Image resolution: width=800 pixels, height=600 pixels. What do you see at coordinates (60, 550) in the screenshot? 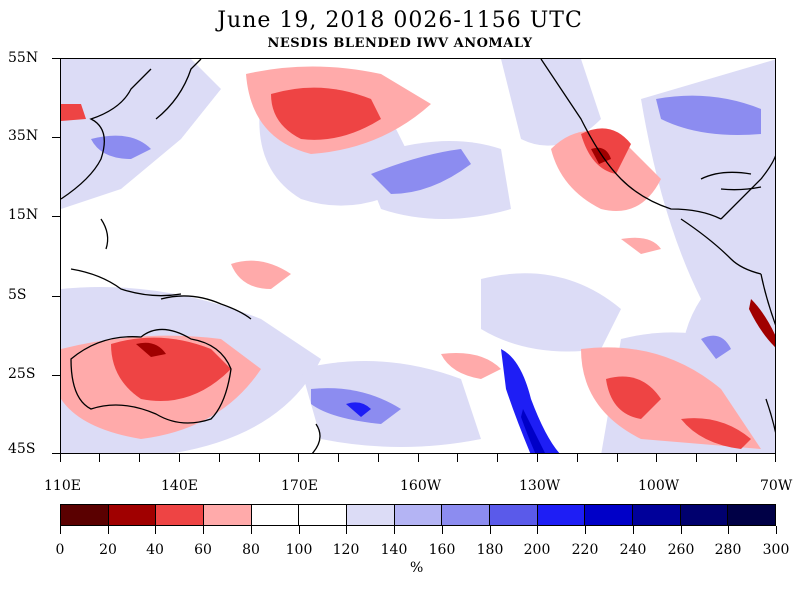
I see `colorbar-tick-label: 0` at bounding box center [60, 550].